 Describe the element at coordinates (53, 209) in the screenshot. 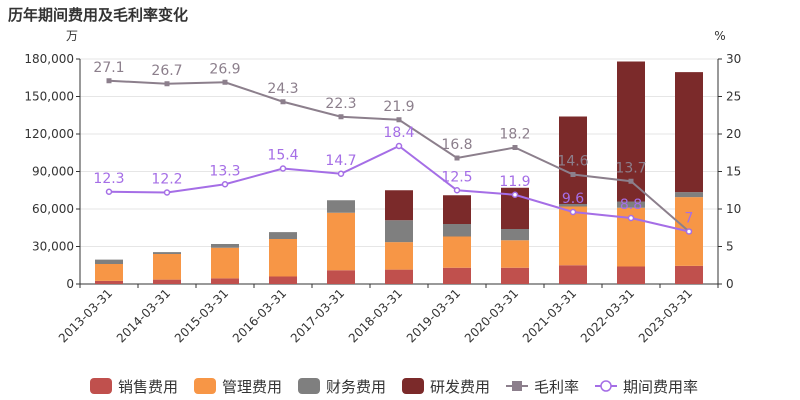

I see `y-left-tick-label: 60,000` at that location.